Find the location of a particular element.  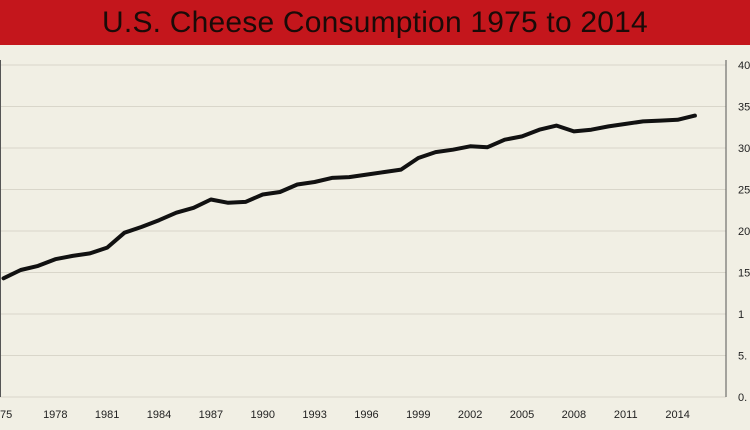

y-tick-label-10: 1 is located at coordinates (741, 315).